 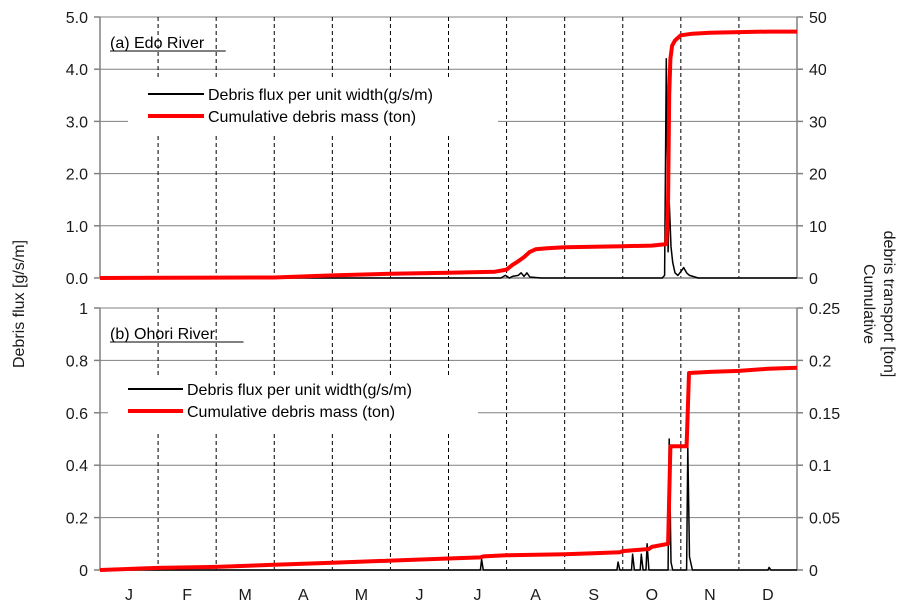 What do you see at coordinates (818, 70) in the screenshot?
I see `right-tick-label: 40` at bounding box center [818, 70].